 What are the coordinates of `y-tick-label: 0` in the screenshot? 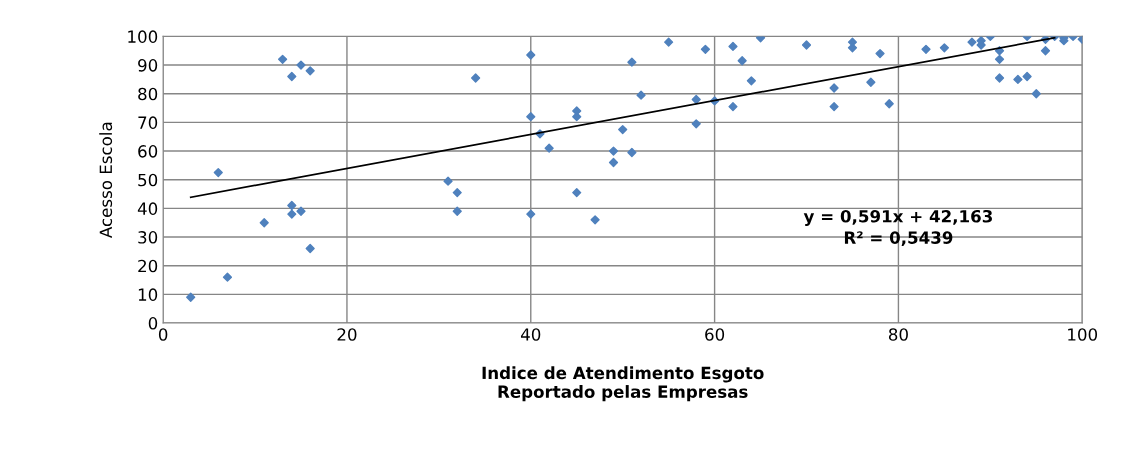 It's located at (153, 323).